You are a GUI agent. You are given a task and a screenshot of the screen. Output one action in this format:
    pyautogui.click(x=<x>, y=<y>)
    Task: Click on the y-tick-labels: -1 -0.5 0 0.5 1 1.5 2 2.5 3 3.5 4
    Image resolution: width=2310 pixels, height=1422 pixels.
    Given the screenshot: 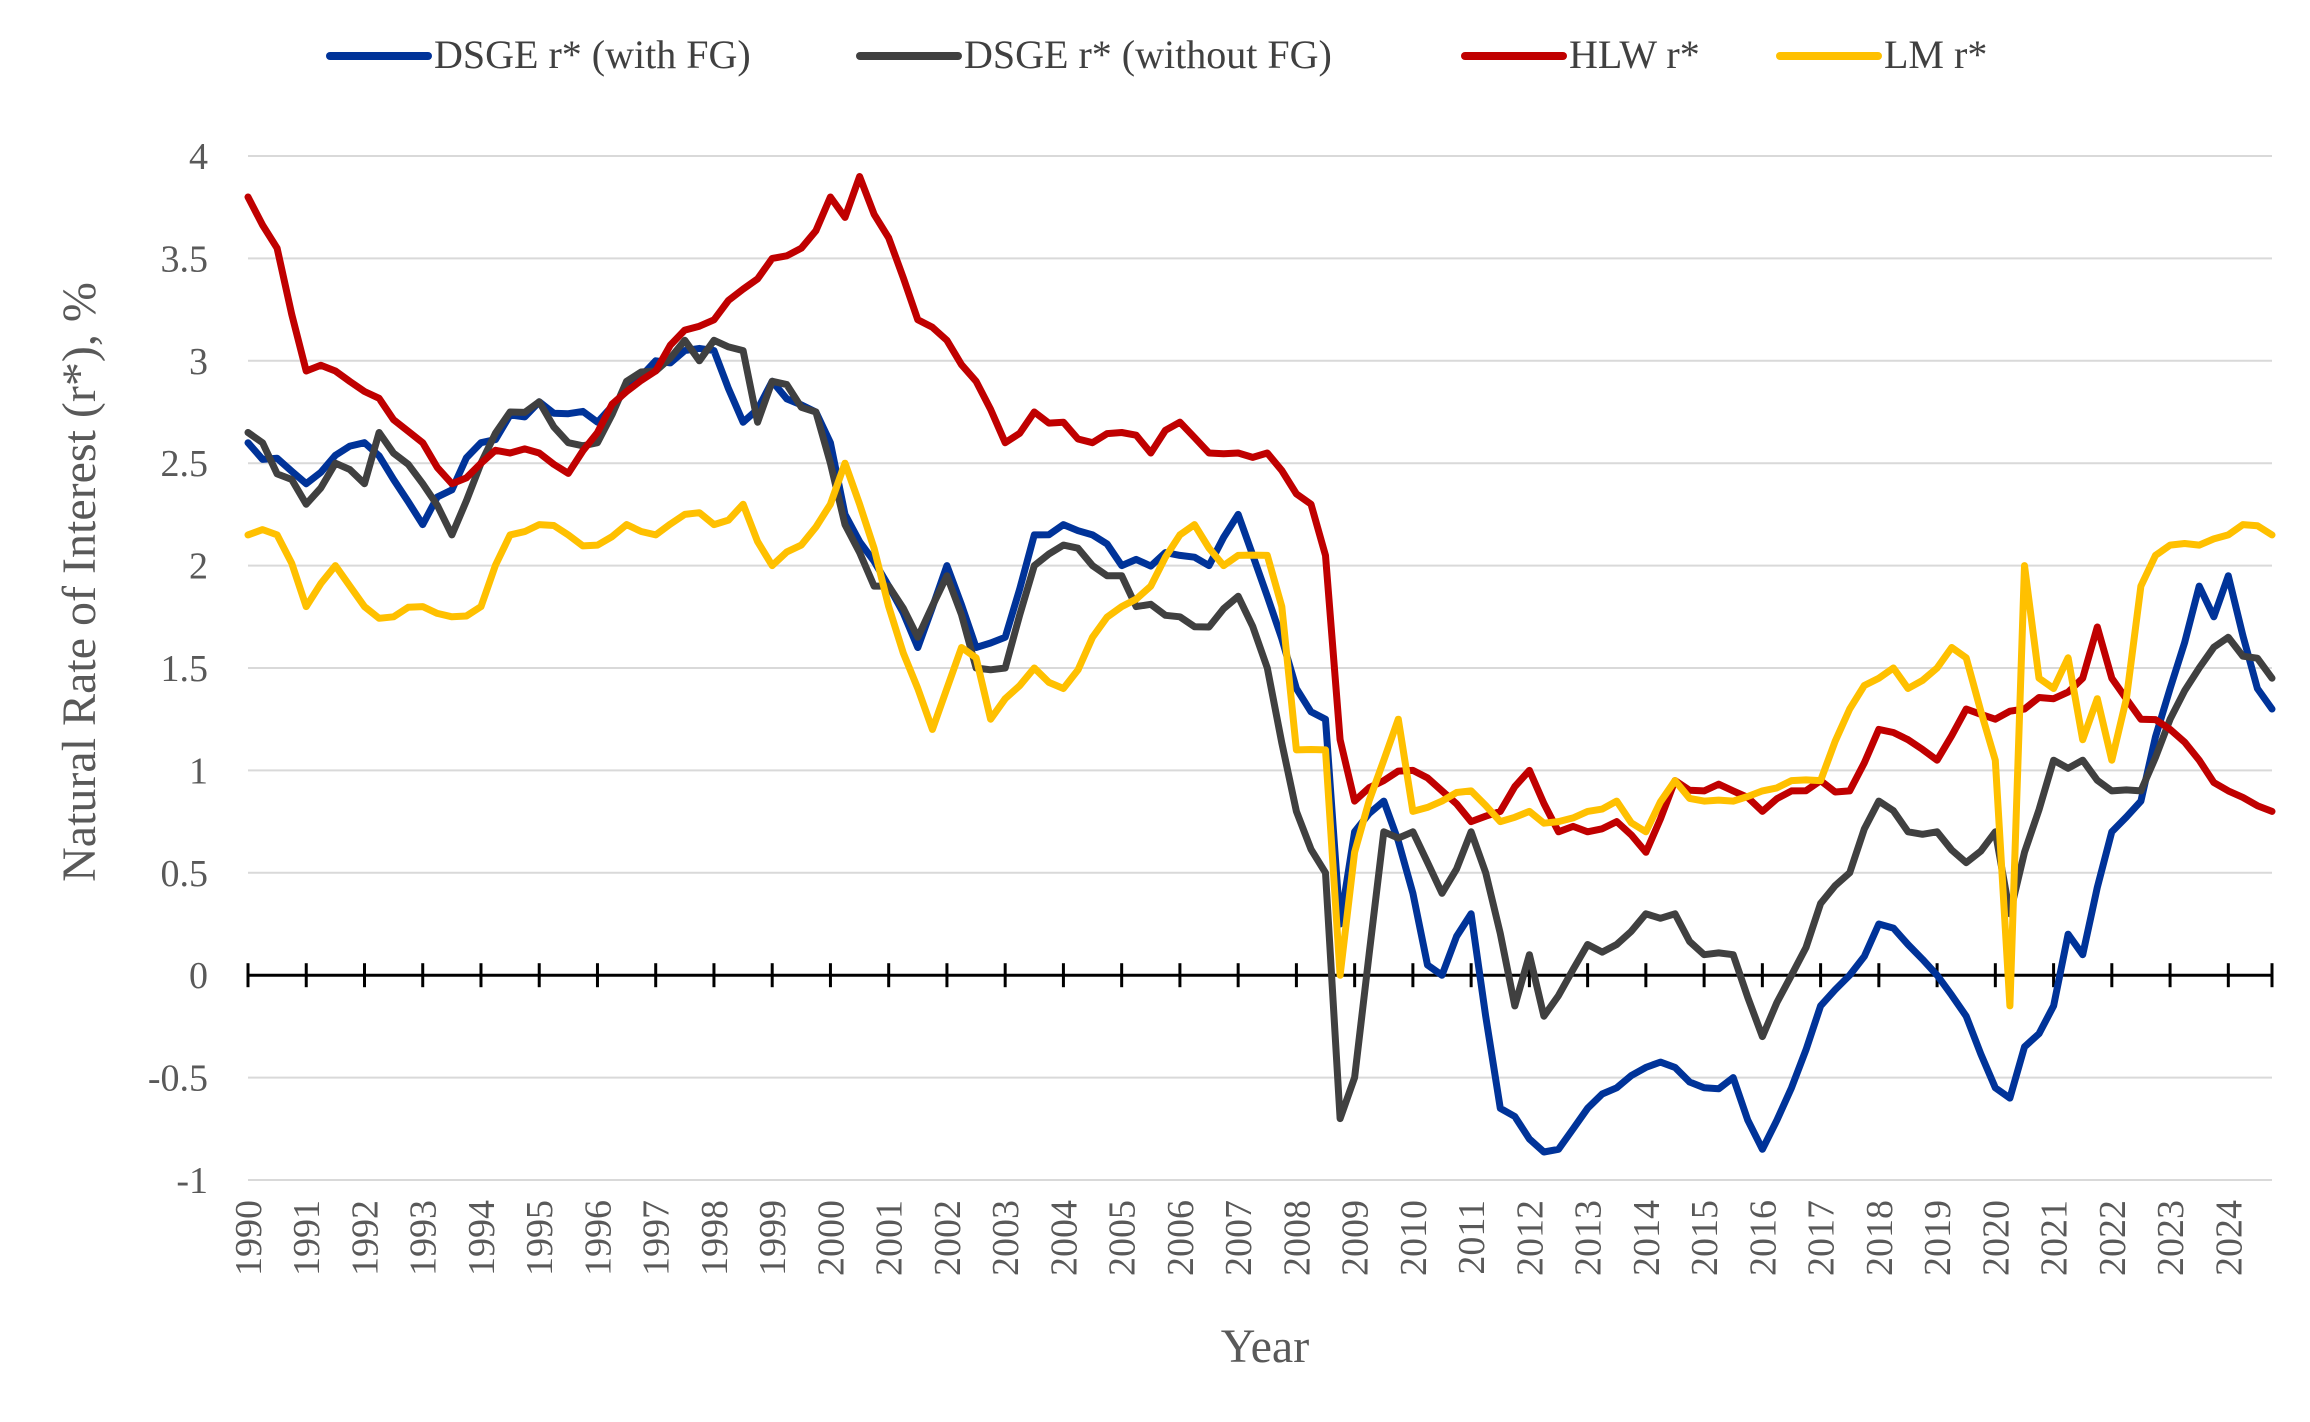 What is the action you would take?
    pyautogui.click(x=178, y=669)
    